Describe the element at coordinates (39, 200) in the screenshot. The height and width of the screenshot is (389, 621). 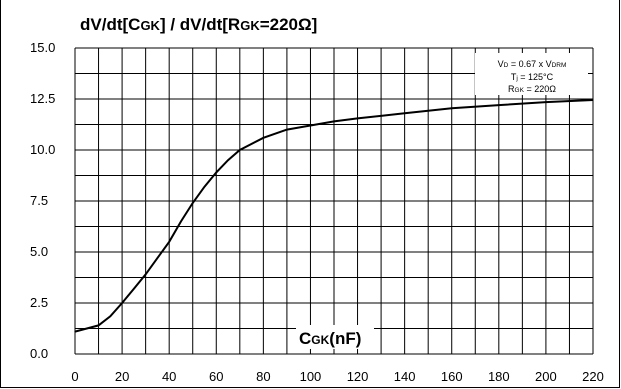
I see `y-tick-label: 7.5` at that location.